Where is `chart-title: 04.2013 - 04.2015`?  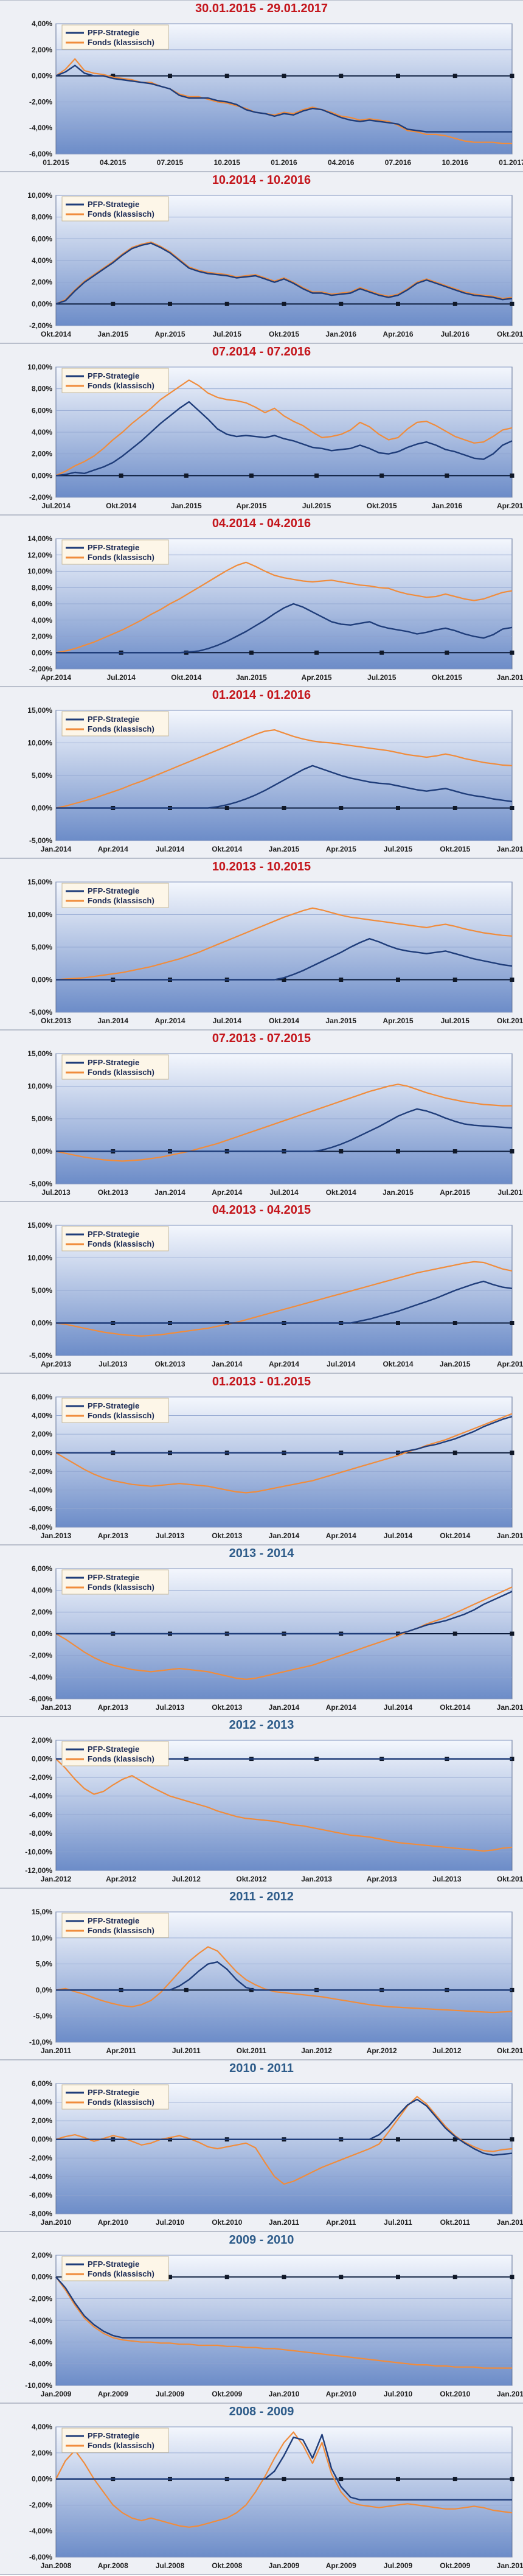 chart-title: 04.2013 - 04.2015 is located at coordinates (261, 1210).